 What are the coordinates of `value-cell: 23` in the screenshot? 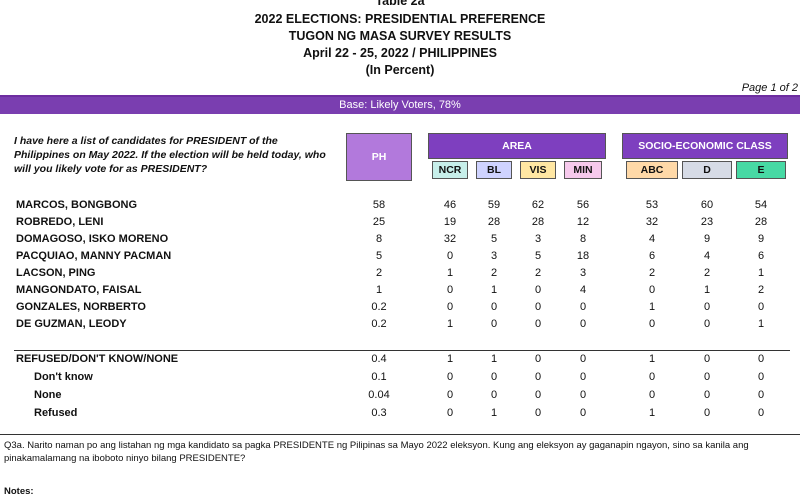 It's located at (707, 222).